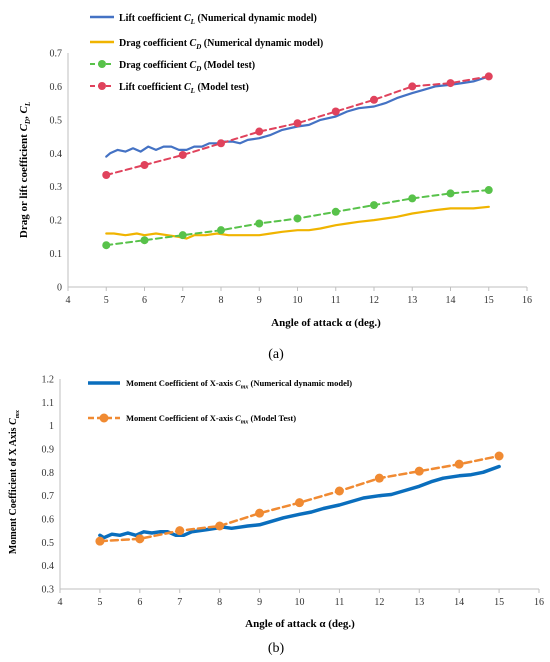 This screenshot has width=550, height=662. Describe the element at coordinates (48, 380) in the screenshot. I see `chart-b-y-tick-label: 1.2` at that location.